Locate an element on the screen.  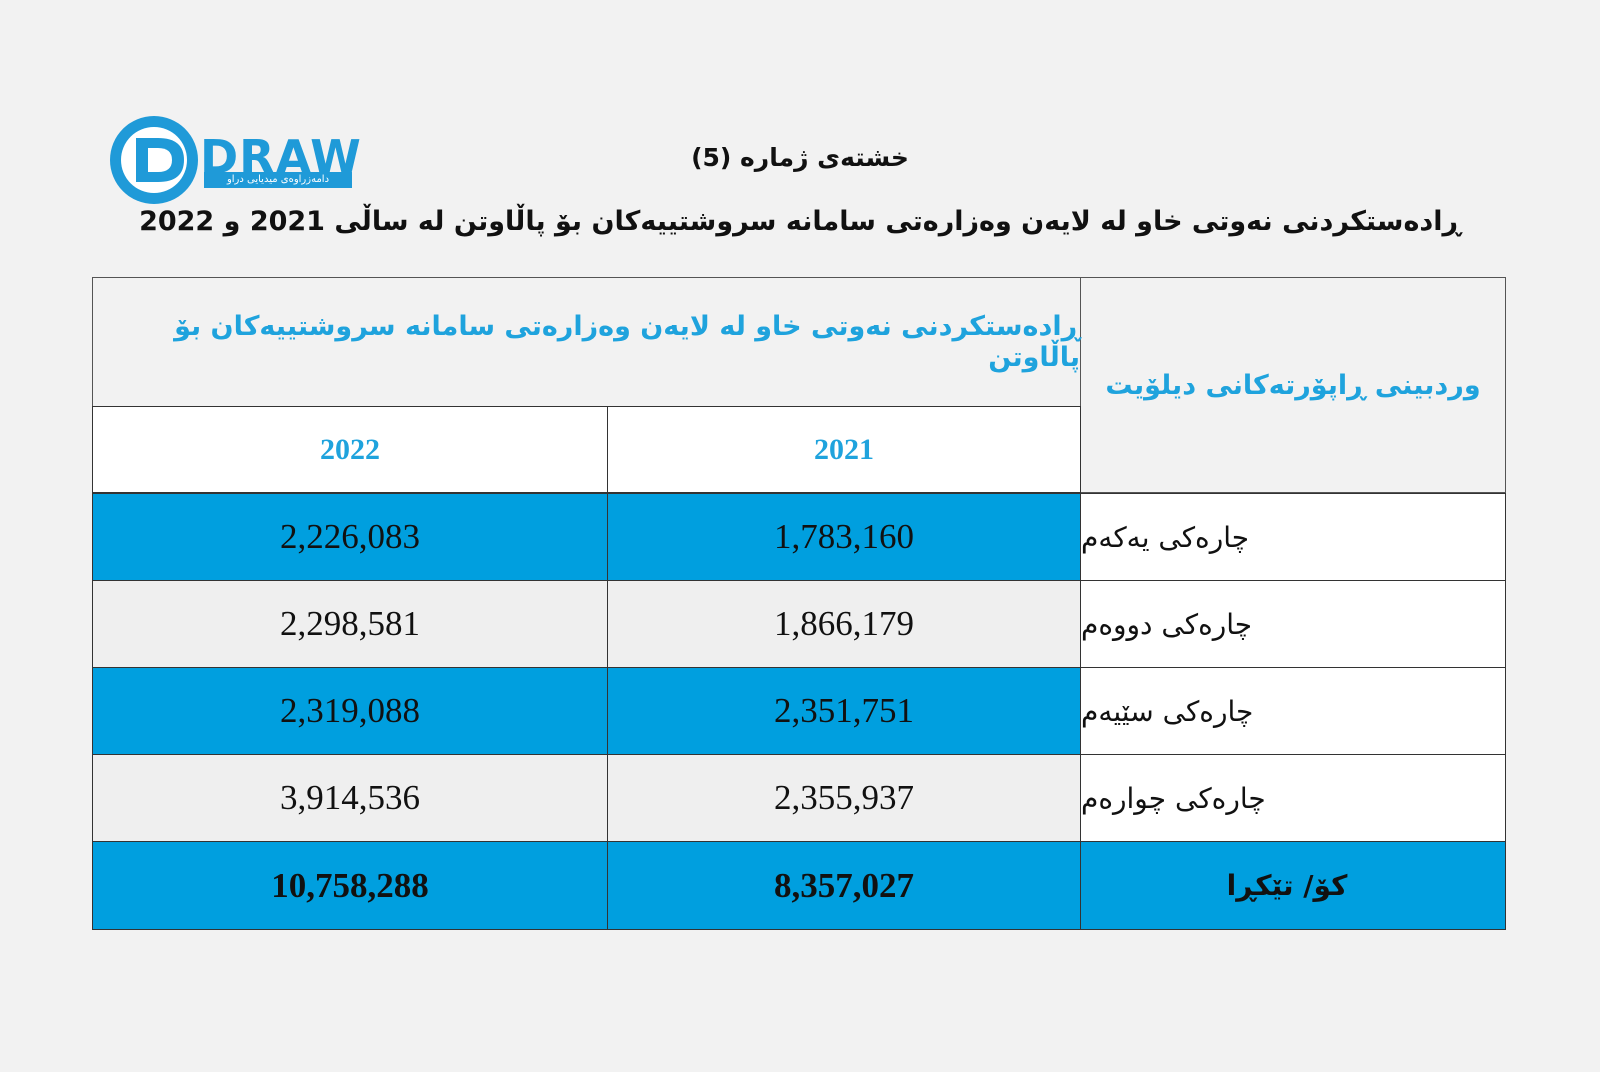
table-total-label: کۆ/ تێکڕا is located at coordinates (1293, 885).